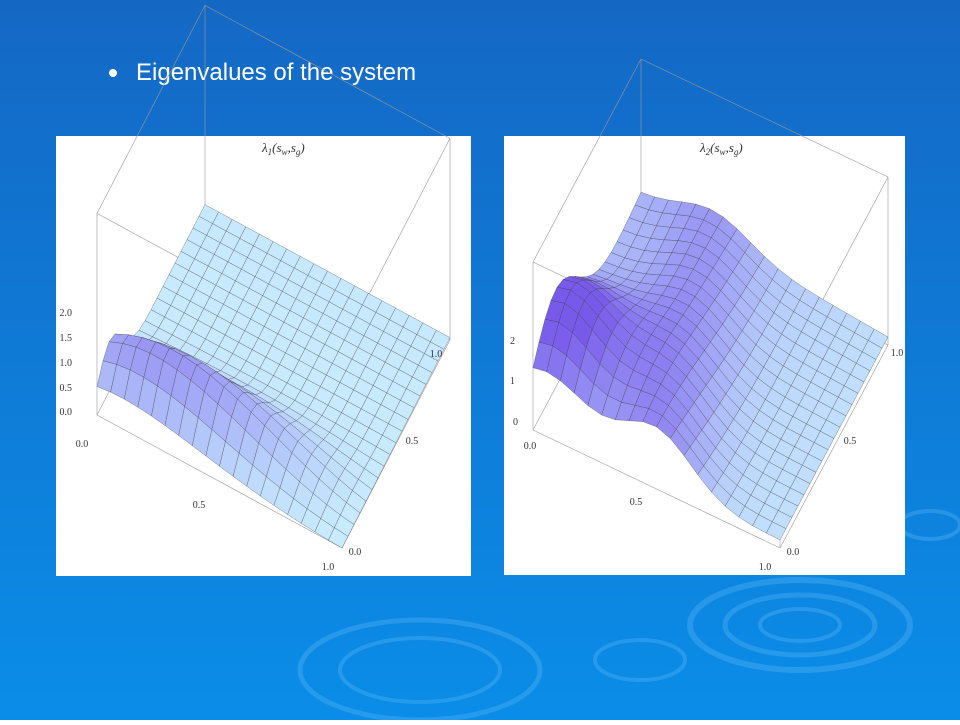 This screenshot has height=725, width=960. I want to click on bullet-text: Eigenvalues of the system, so click(276, 72).